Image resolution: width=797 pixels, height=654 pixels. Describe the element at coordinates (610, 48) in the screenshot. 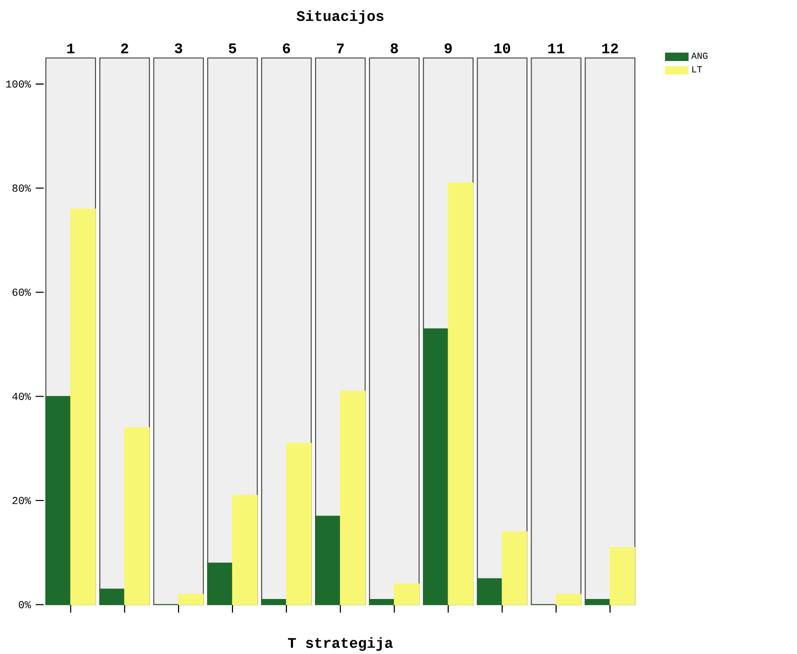

I see `x-tick-label: 12` at that location.